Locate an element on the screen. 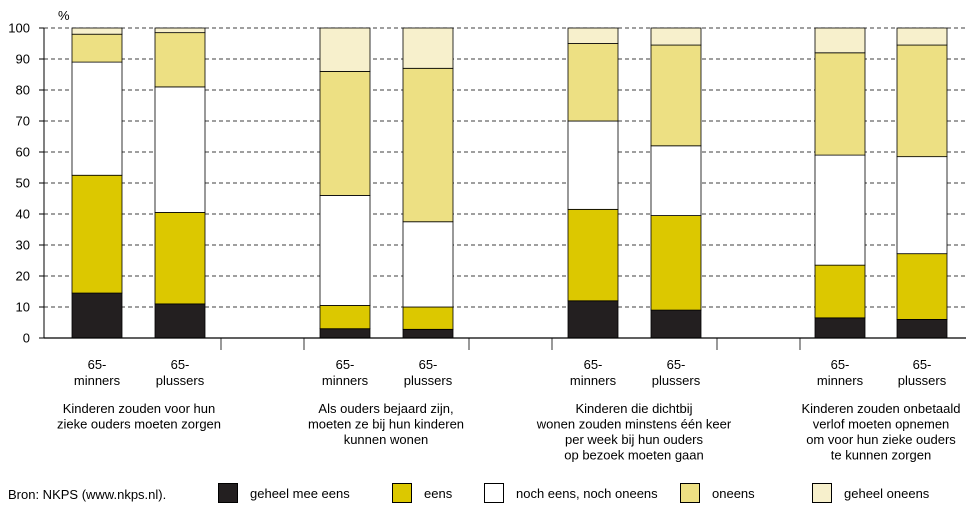  legend-item-oneens: oneens is located at coordinates (717, 493).